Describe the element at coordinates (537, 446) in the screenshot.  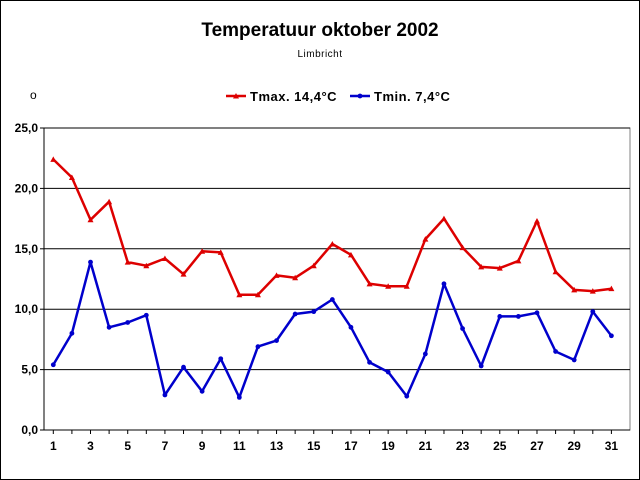
I see `x-tick-label: 27` at that location.